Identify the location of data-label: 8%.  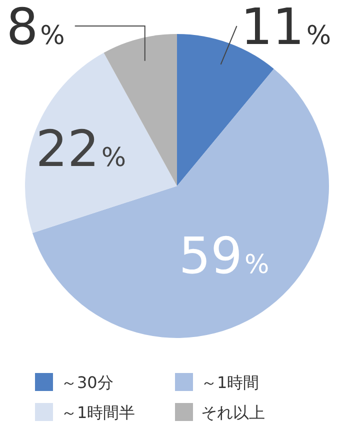
(35, 28).